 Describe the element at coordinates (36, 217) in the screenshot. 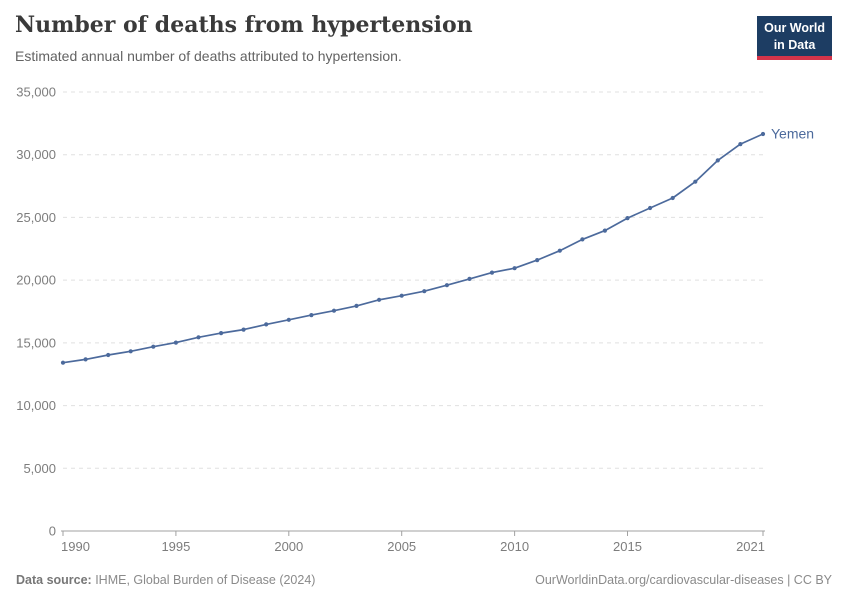

I see `y-tick-label: 25,000` at that location.